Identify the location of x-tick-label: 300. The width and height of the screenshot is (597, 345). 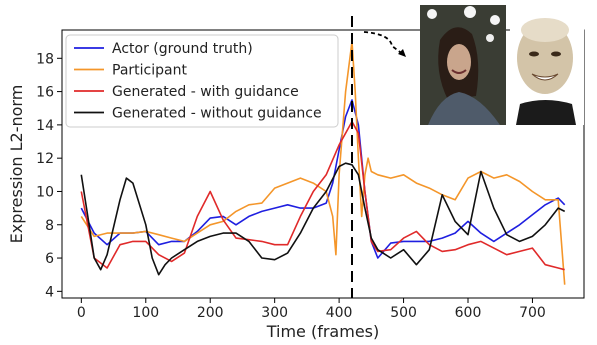
(274, 313).